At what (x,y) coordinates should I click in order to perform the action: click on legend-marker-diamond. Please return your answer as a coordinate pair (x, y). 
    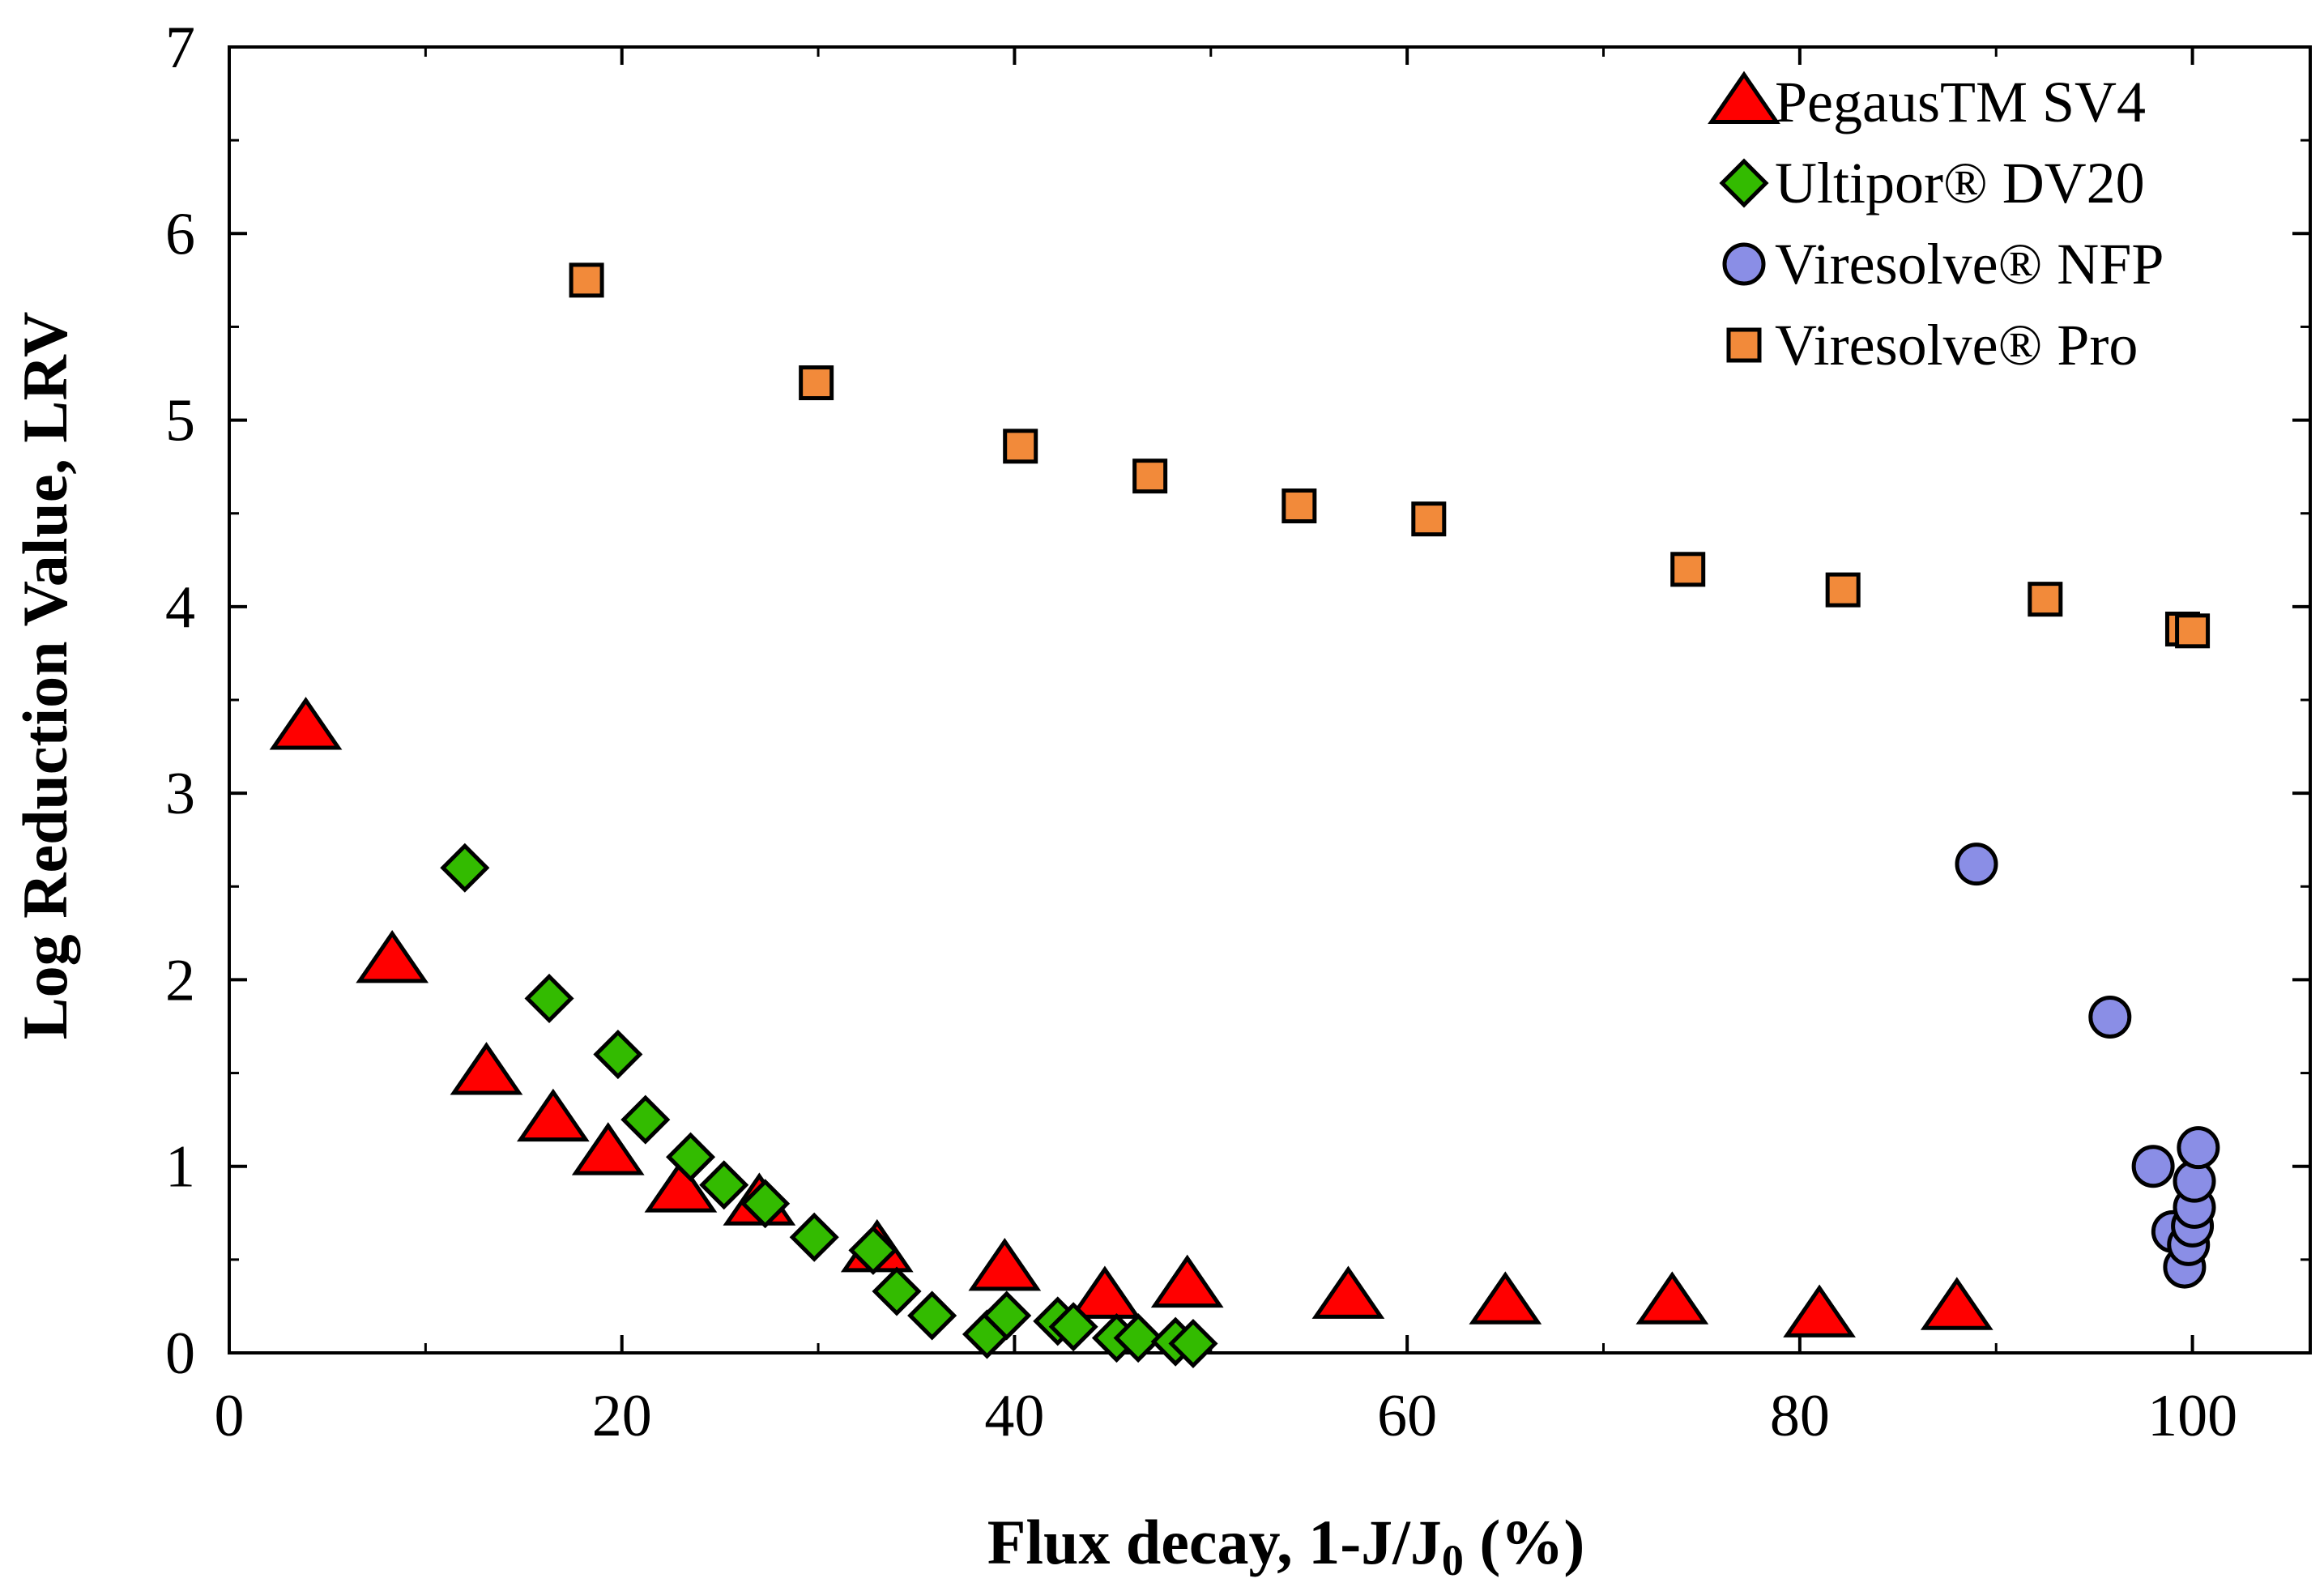
    Looking at the image, I should click on (1744, 183).